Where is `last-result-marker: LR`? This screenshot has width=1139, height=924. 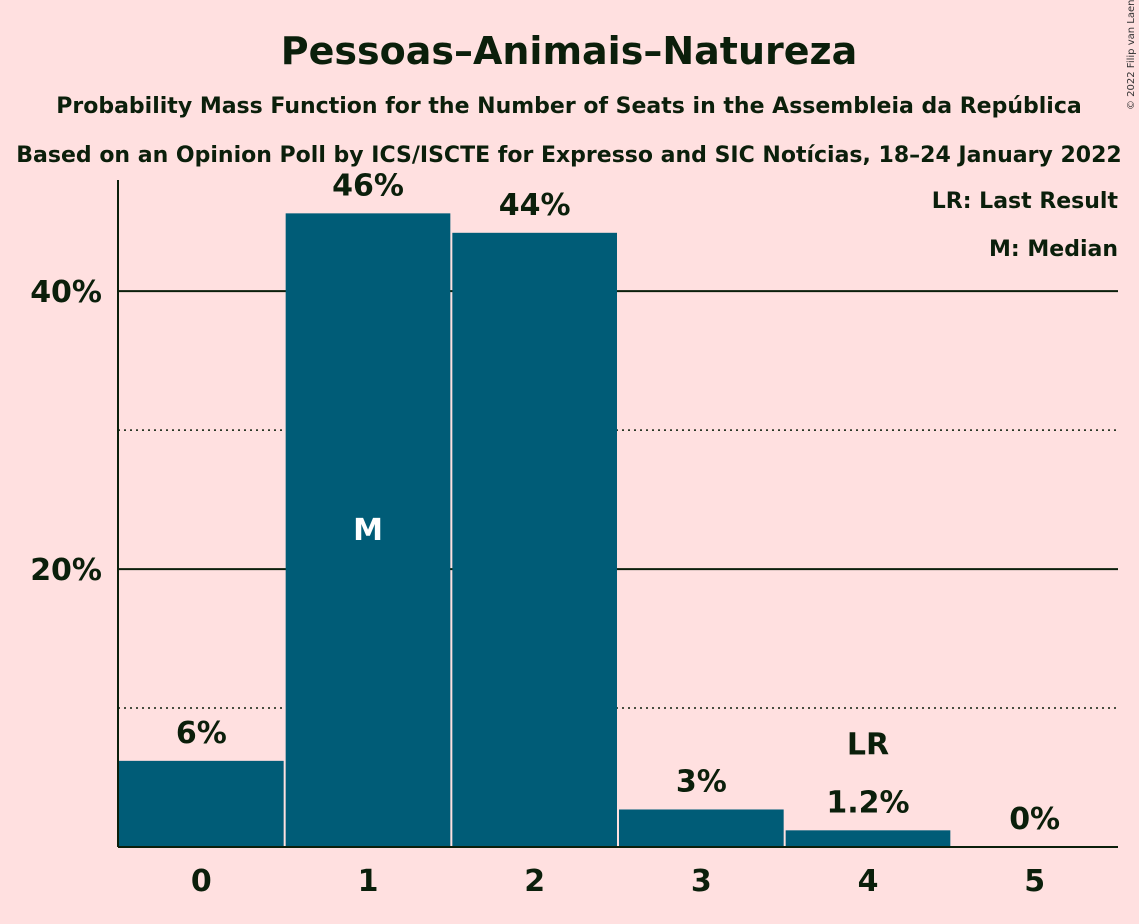 last-result-marker: LR is located at coordinates (868, 744).